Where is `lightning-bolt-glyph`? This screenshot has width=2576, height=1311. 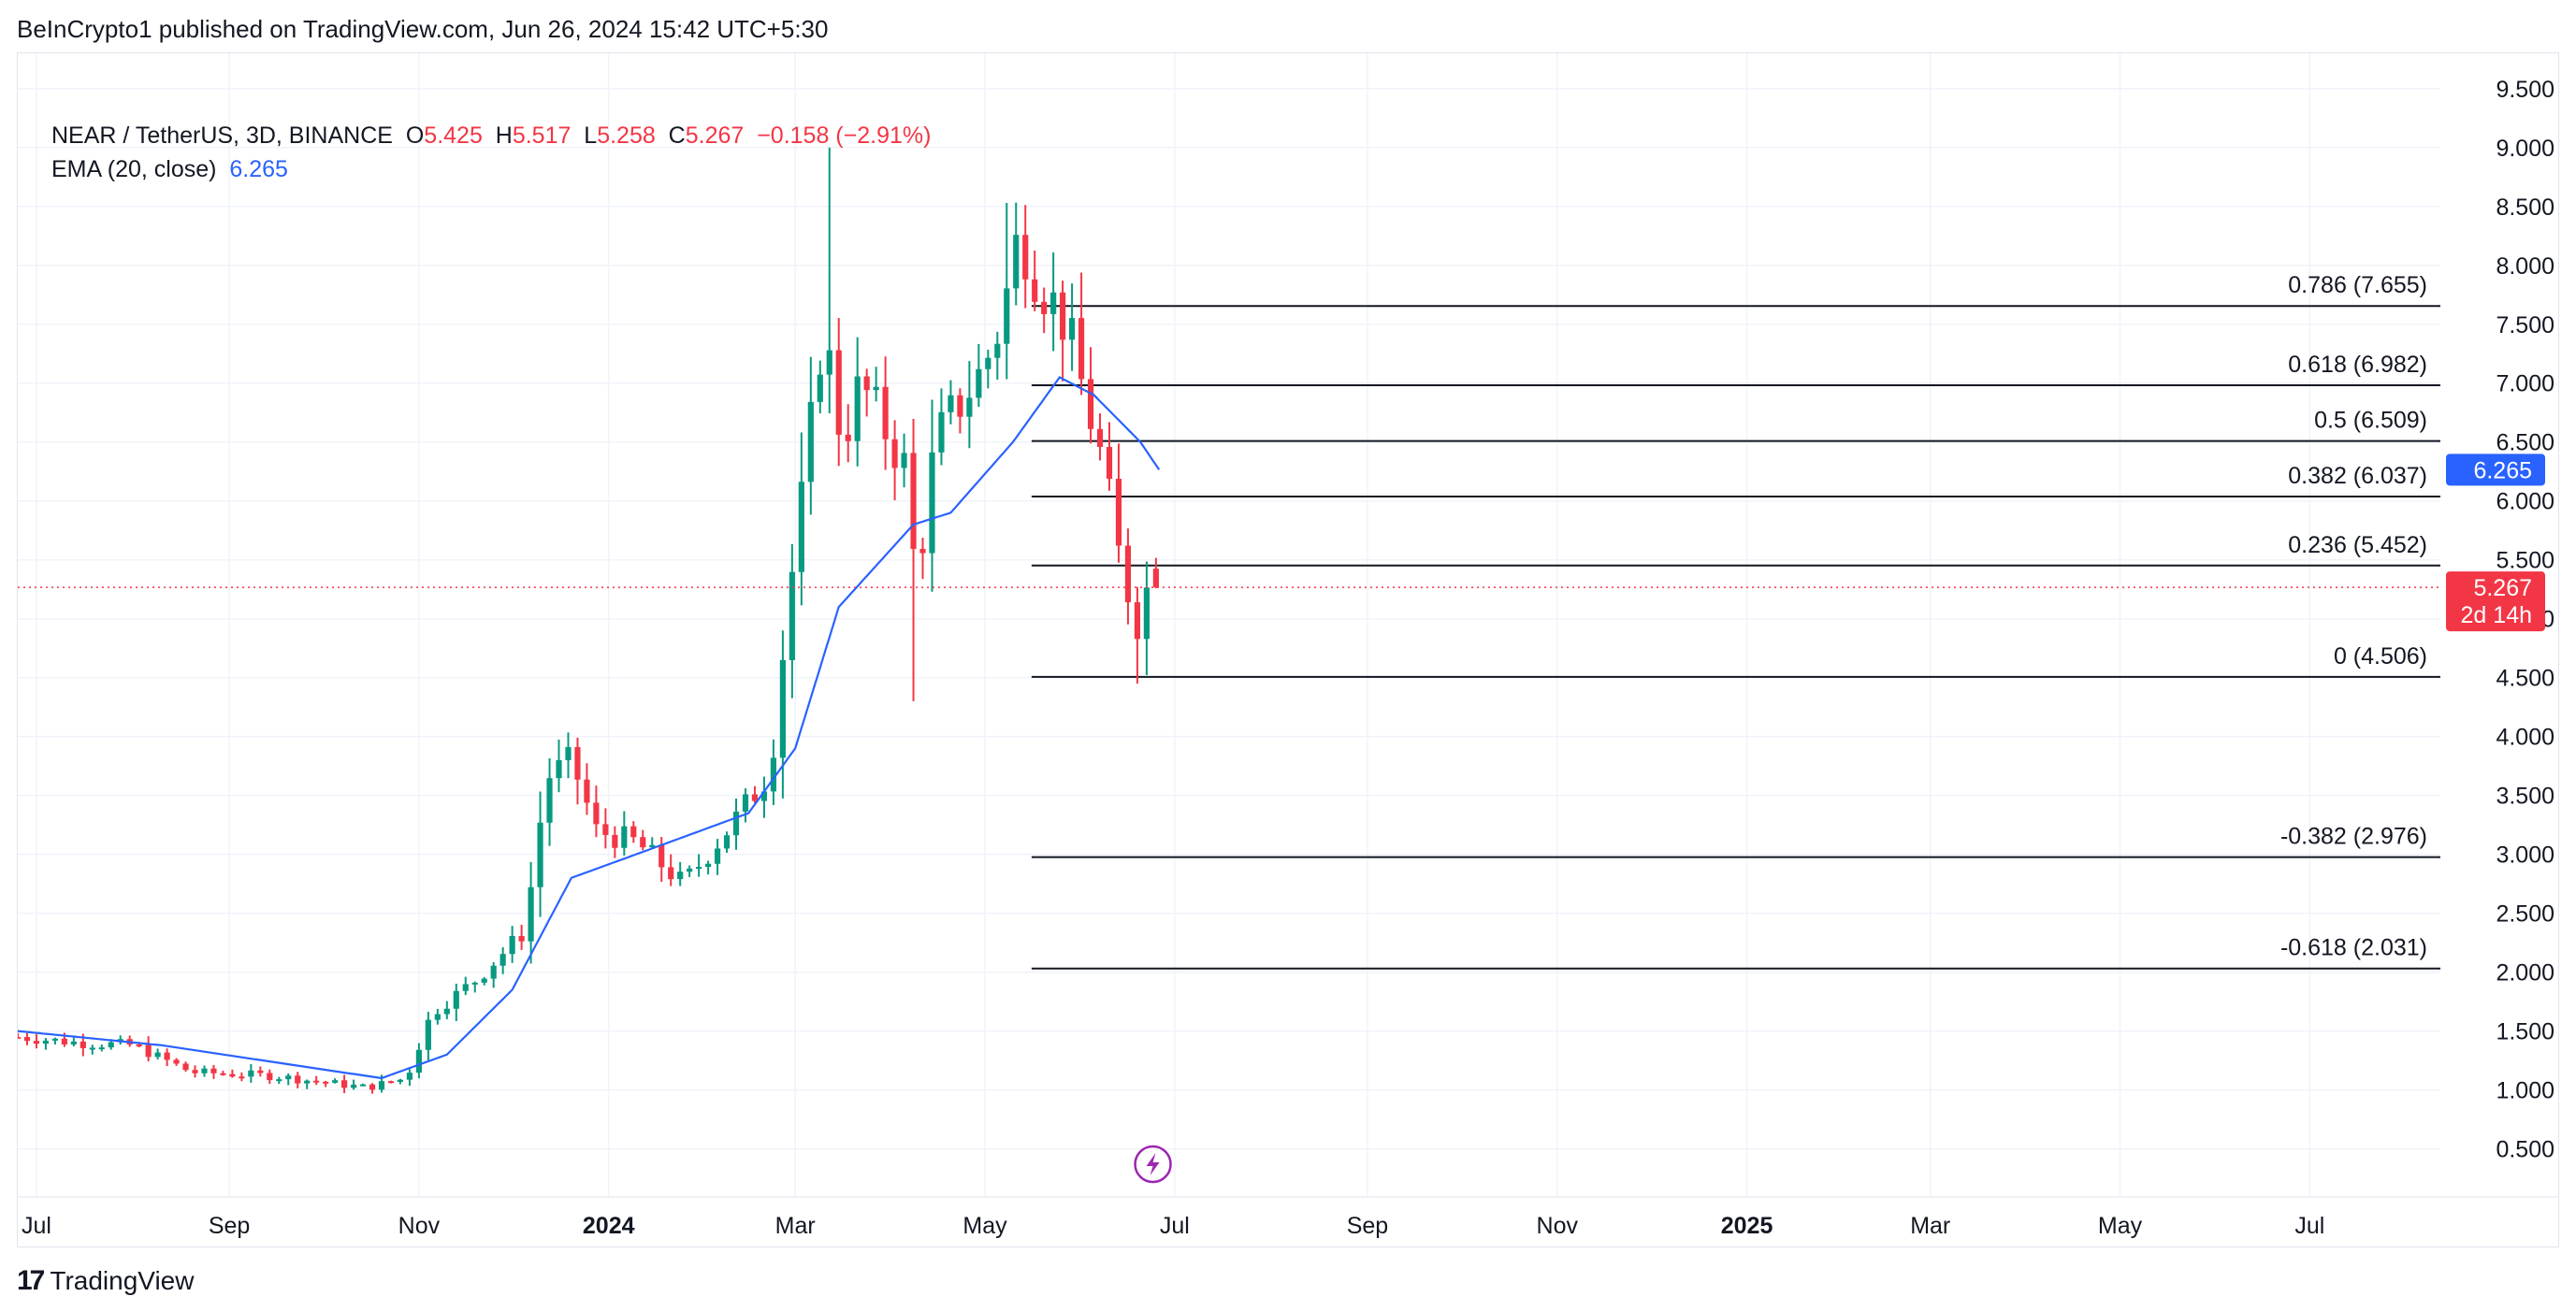
lightning-bolt-glyph is located at coordinates (1153, 1164).